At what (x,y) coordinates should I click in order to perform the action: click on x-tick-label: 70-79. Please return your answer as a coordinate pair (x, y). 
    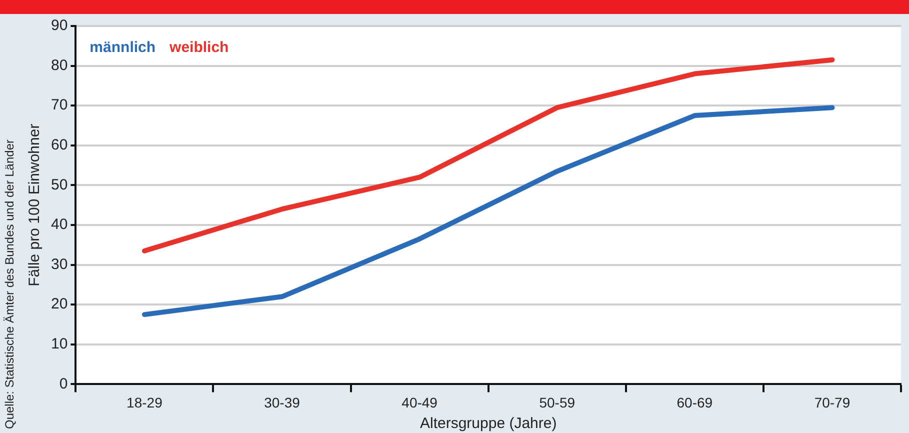
    Looking at the image, I should click on (832, 402).